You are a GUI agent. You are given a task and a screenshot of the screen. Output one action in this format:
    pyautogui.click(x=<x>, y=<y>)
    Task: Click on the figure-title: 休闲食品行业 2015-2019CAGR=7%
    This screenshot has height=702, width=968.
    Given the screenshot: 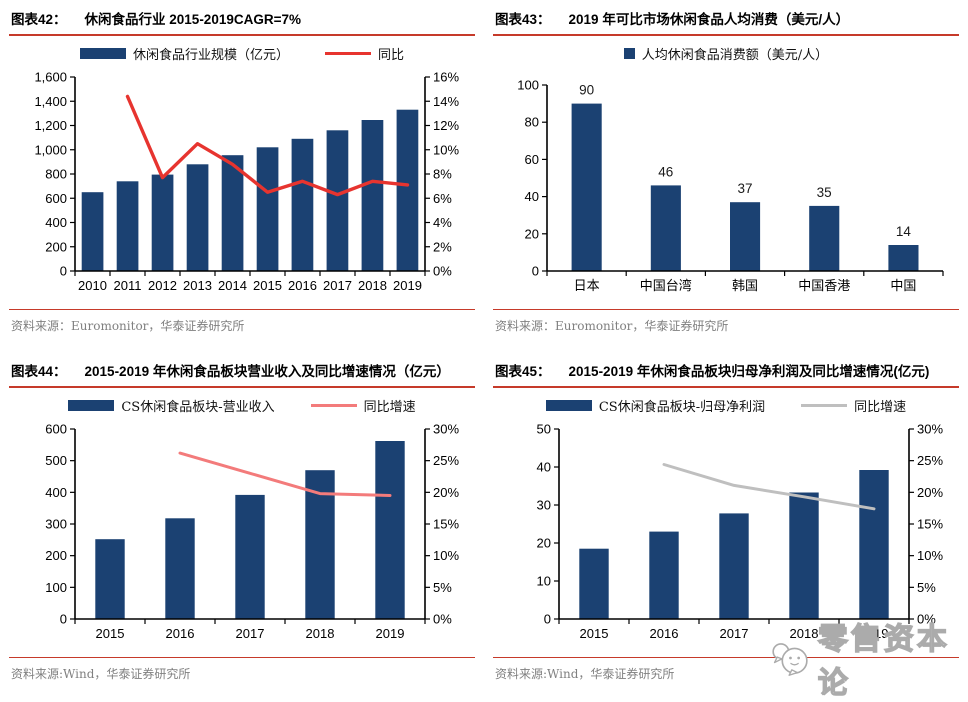 What is the action you would take?
    pyautogui.click(x=192, y=19)
    